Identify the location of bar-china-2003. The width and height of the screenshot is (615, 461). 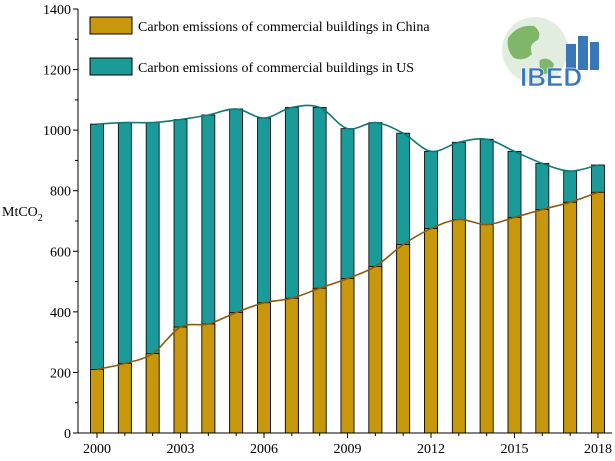
(180, 380).